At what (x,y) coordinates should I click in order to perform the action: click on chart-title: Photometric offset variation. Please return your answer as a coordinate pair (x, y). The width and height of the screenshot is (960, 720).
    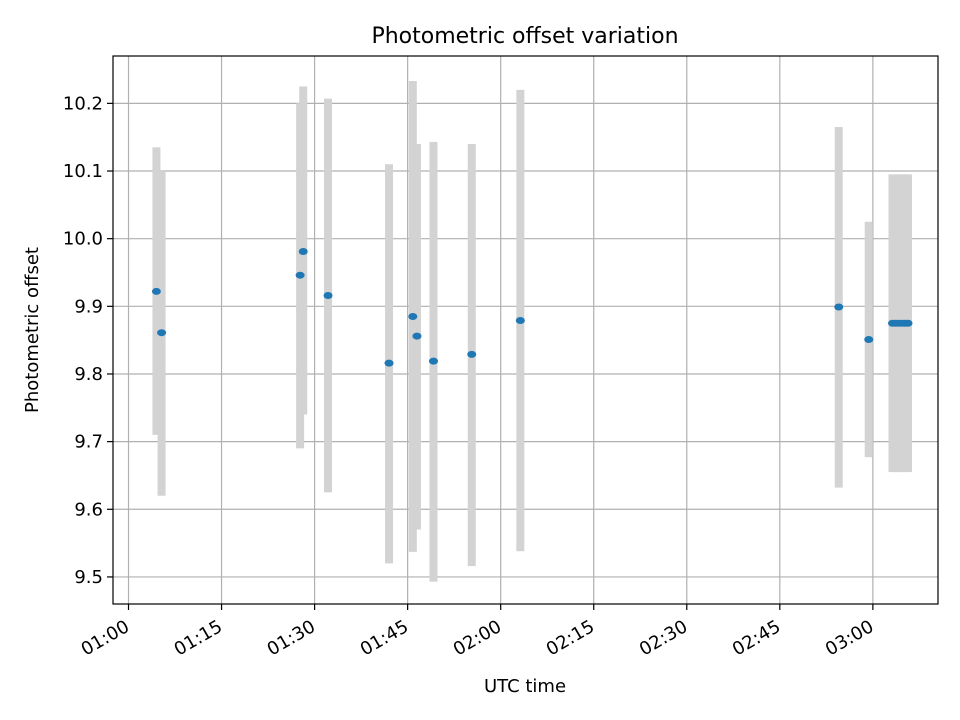
    Looking at the image, I should click on (524, 36).